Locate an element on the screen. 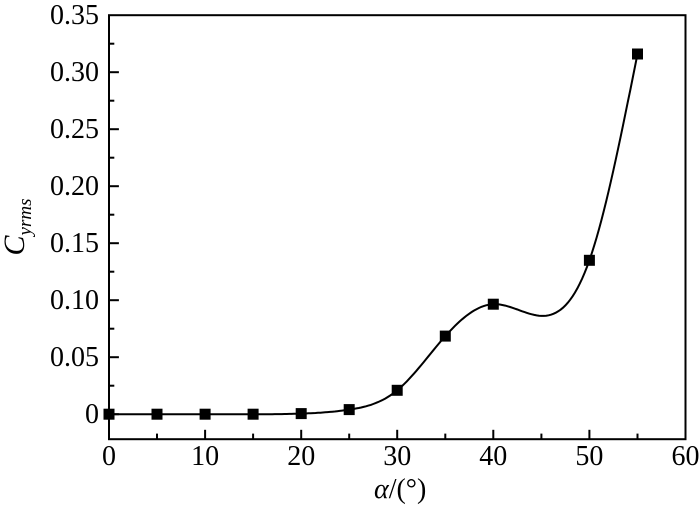  svg-text: Cyrms is located at coordinates (18, 227).